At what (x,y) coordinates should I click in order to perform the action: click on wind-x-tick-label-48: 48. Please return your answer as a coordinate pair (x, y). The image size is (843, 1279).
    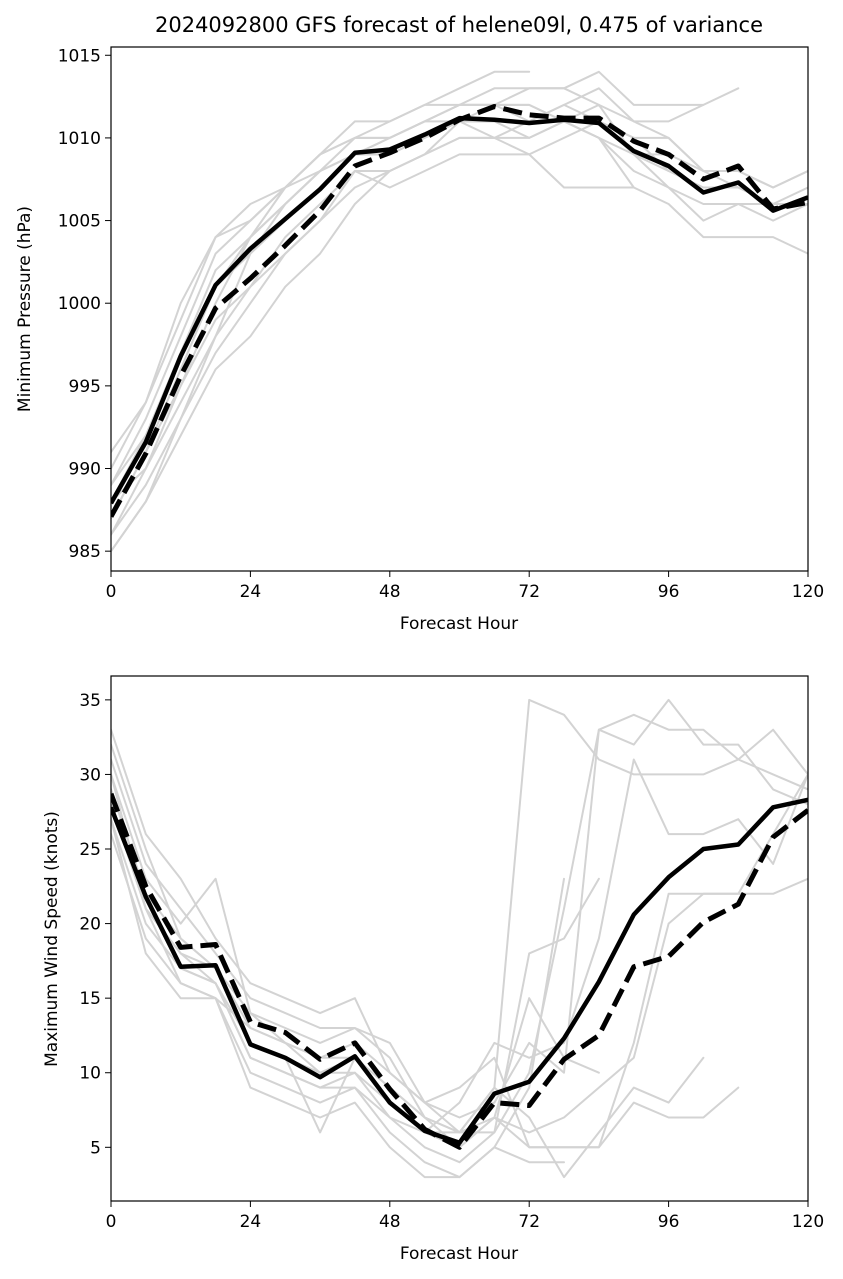
    Looking at the image, I should click on (390, 1222).